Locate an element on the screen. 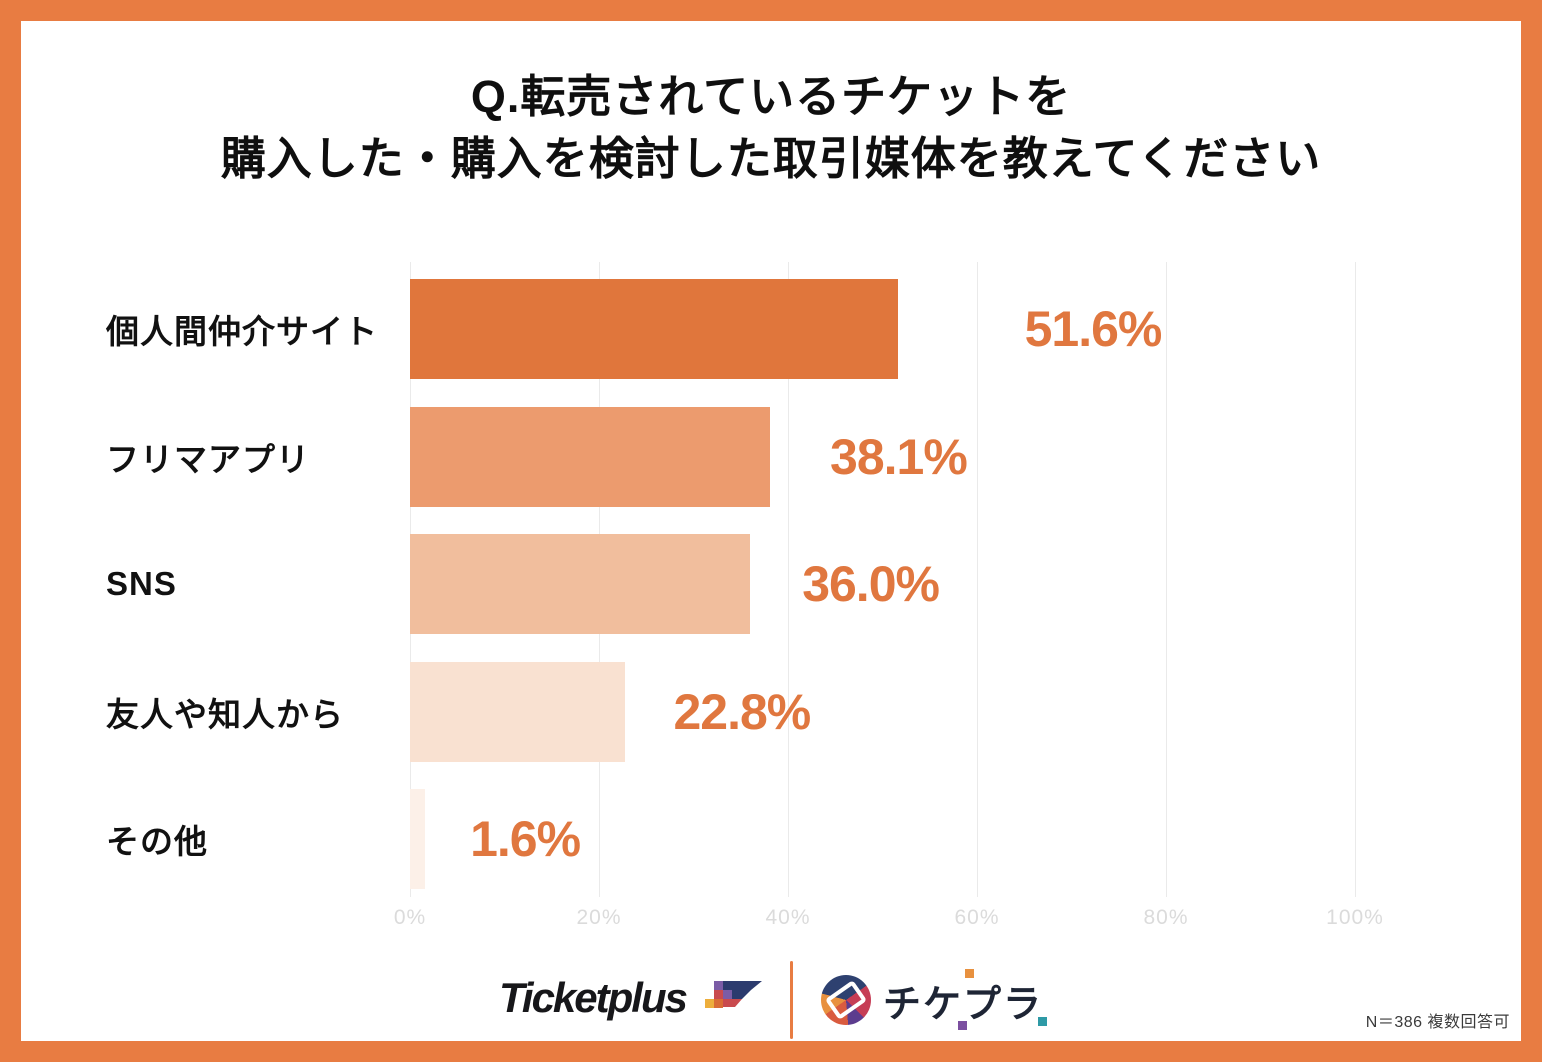 The image size is (1542, 1062). accent-purple-icon is located at coordinates (963, 1025).